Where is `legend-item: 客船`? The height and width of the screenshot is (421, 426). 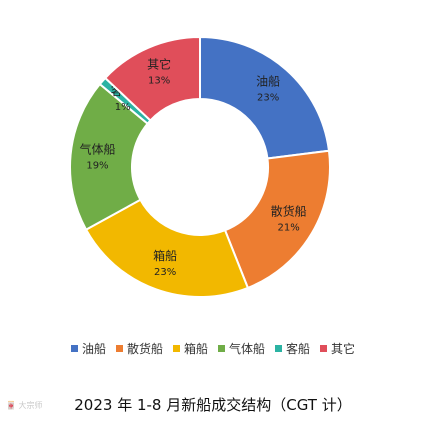
legend-item: 客船 is located at coordinates (292, 348).